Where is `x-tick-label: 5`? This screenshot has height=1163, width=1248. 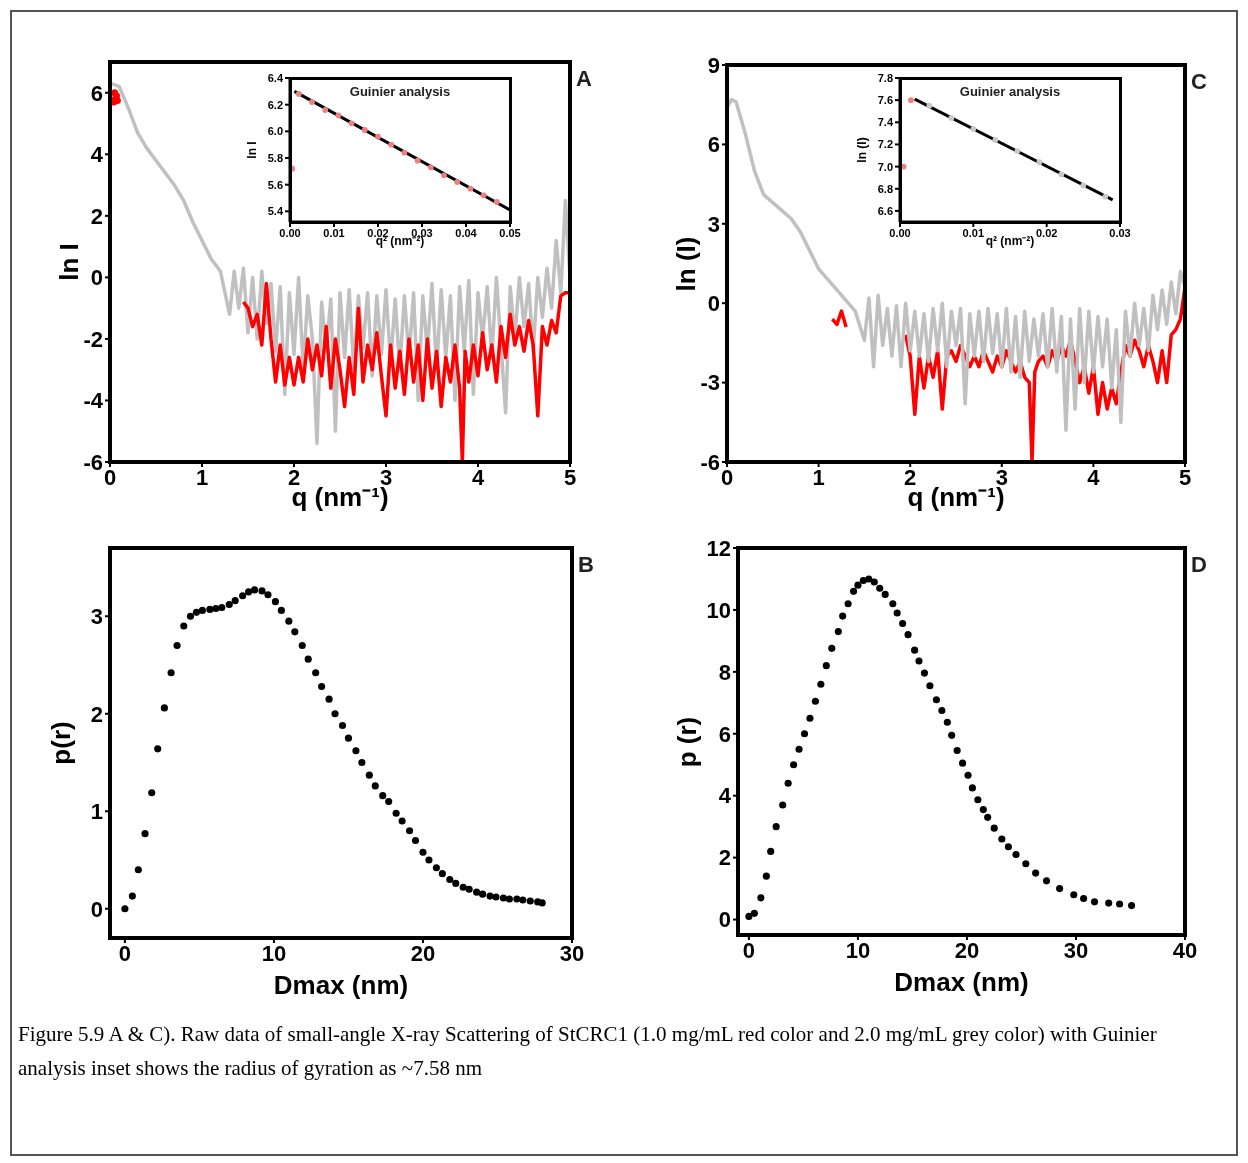 x-tick-label: 5 is located at coordinates (570, 477).